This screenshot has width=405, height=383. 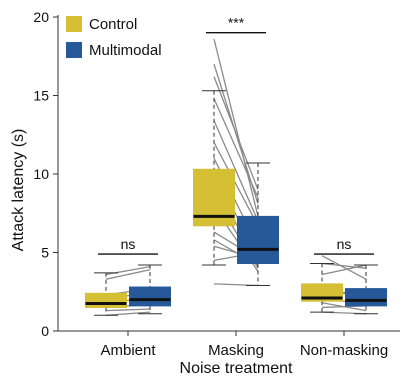 I want to click on legend: Control Multimodal, so click(x=114, y=37).